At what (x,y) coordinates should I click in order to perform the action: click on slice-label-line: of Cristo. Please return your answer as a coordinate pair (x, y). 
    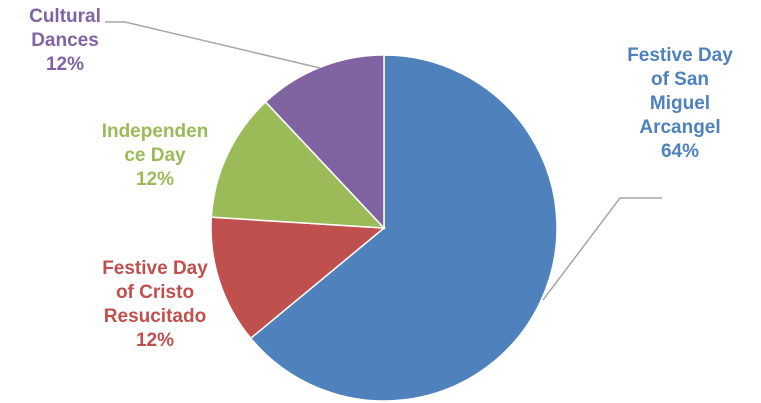
    Looking at the image, I should click on (155, 292).